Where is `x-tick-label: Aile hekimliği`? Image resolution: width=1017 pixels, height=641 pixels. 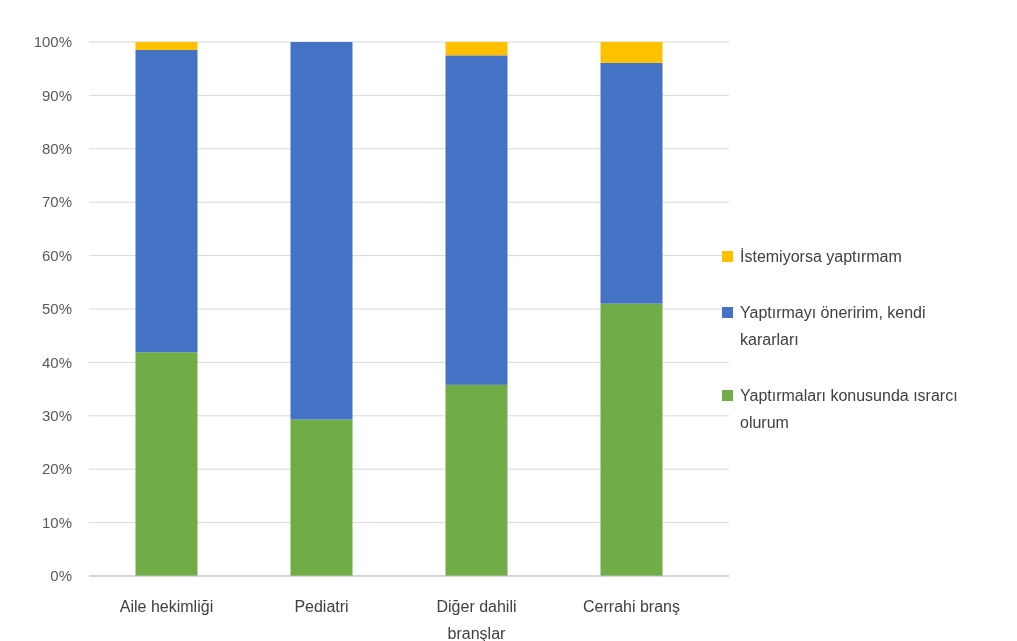
x-tick-label: Aile hekimliği is located at coordinates (166, 606).